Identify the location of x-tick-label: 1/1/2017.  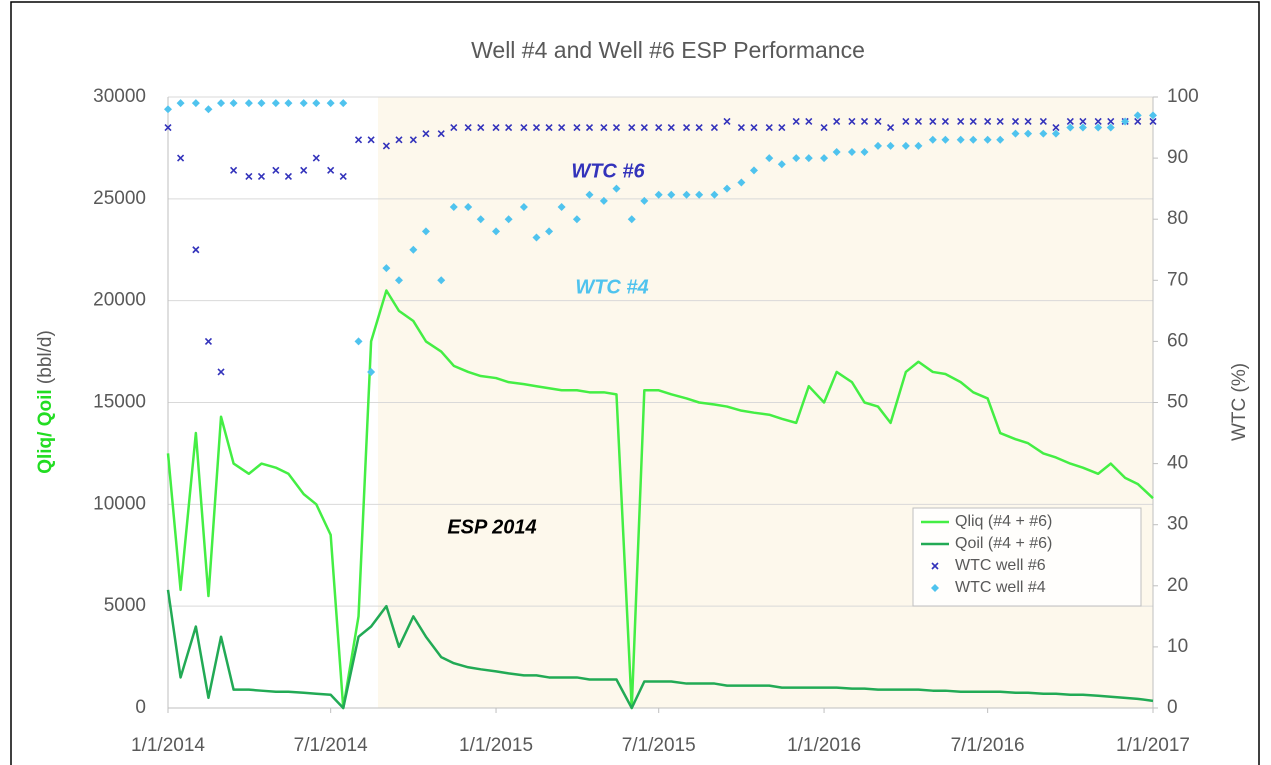
(1153, 745).